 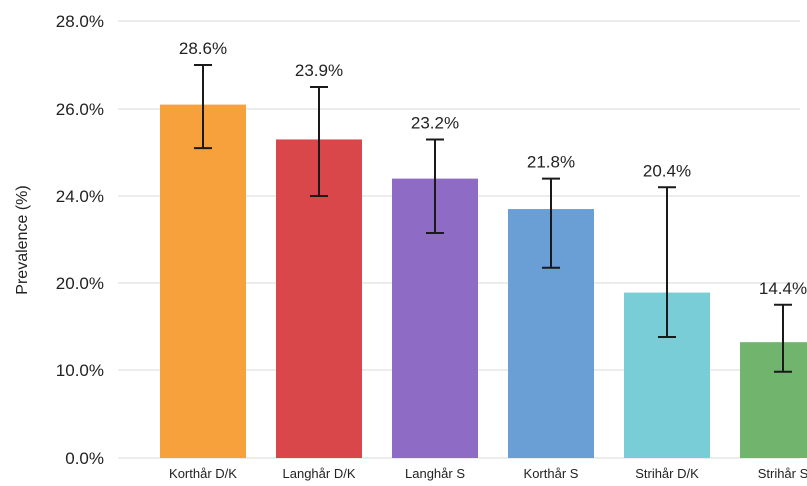 I want to click on y-axis-ticks: 0.0% 10.0% 20.0% 24.0% 26.0% 28.0%, so click(x=80, y=240).